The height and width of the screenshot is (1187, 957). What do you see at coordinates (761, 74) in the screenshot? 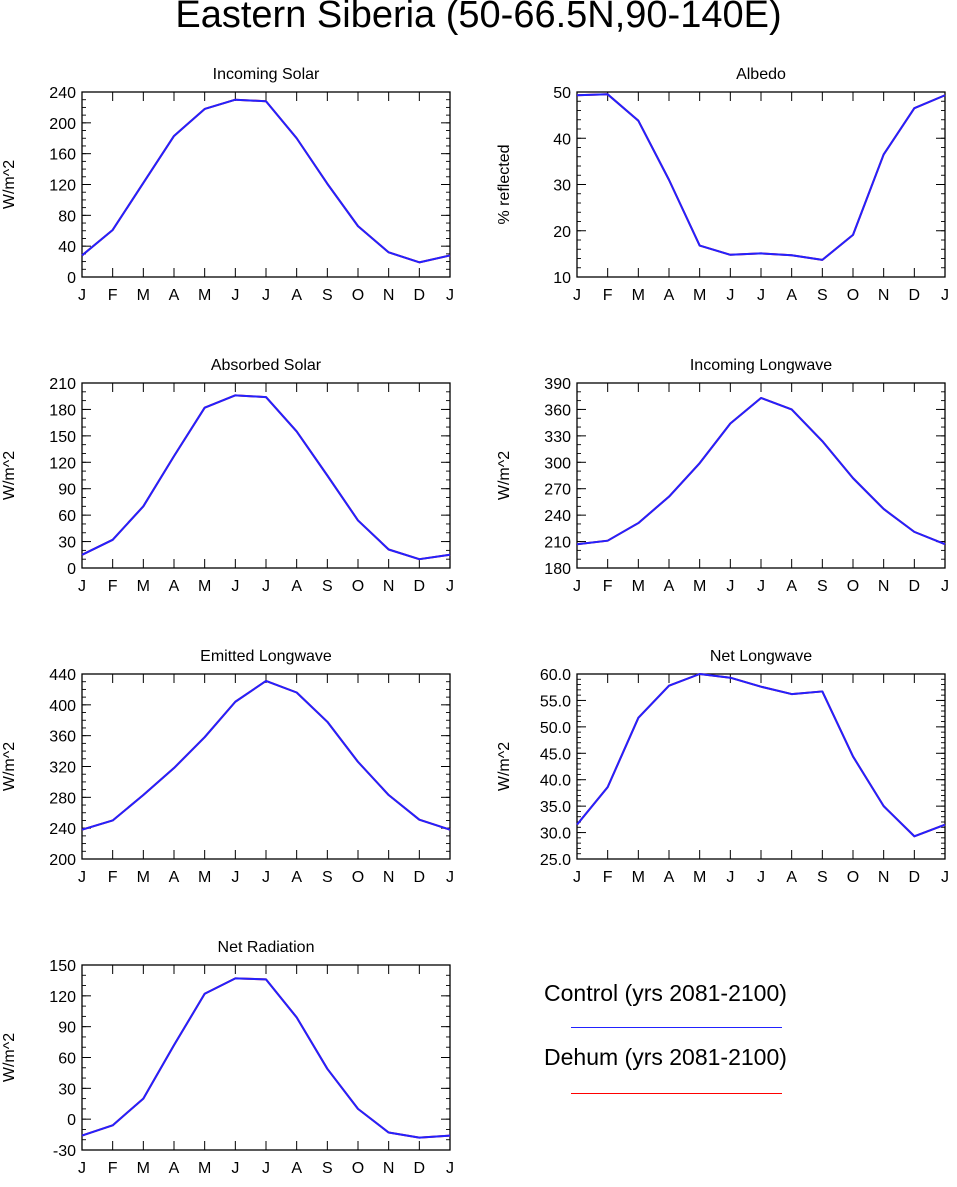
I see `panel-title: Albedo` at bounding box center [761, 74].